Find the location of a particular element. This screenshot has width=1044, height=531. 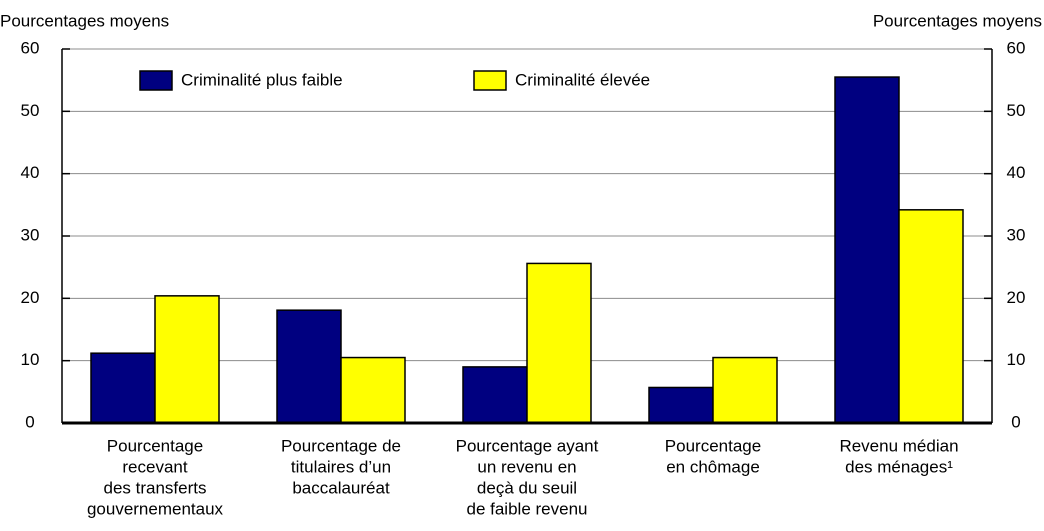

y2-tick-label: 10 is located at coordinates (1016, 359).